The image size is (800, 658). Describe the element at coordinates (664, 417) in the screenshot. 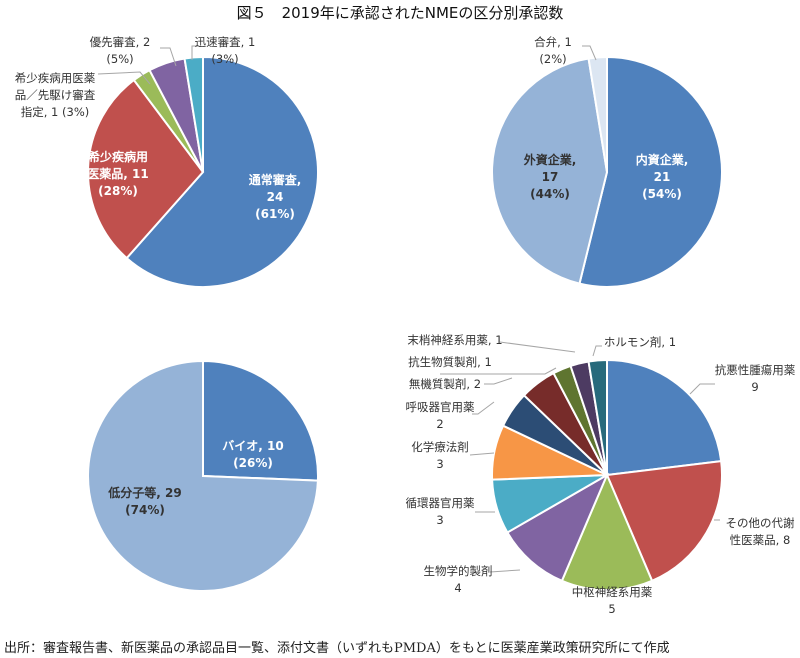

I see `pie-slice-抗悪性腫瘍用薬` at that location.